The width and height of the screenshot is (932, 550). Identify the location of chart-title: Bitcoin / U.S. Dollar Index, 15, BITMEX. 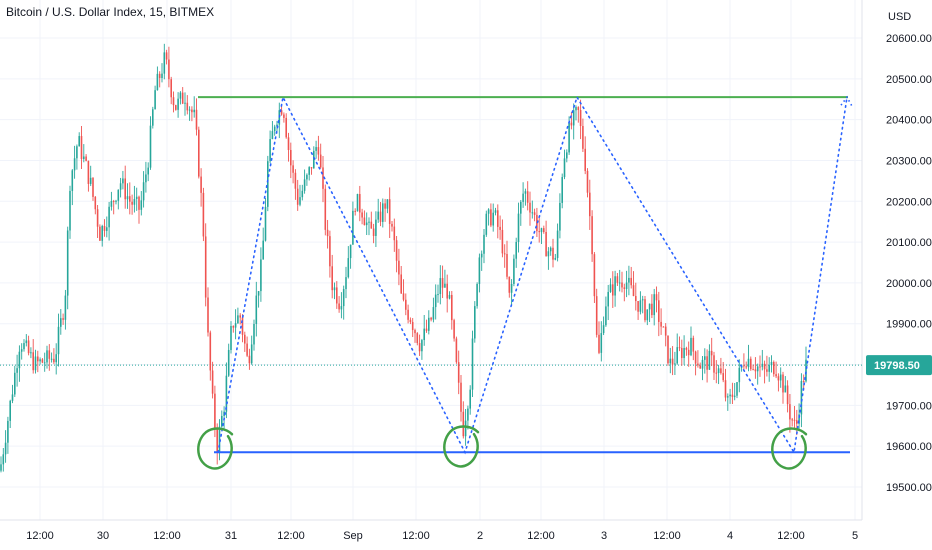
(110, 12).